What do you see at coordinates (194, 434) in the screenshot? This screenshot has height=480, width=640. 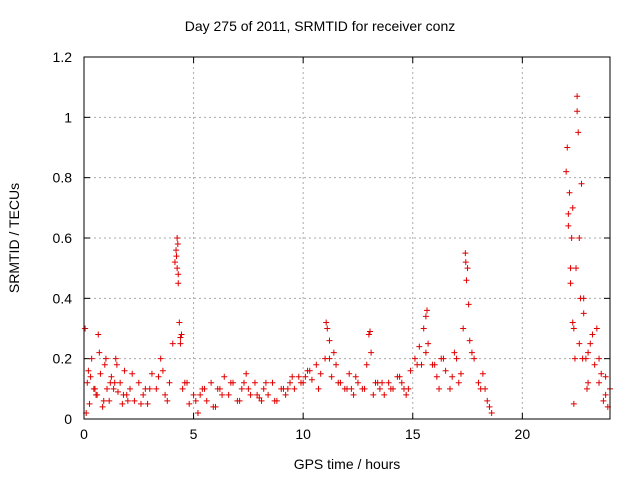 I see `x-tick-label: 5` at bounding box center [194, 434].